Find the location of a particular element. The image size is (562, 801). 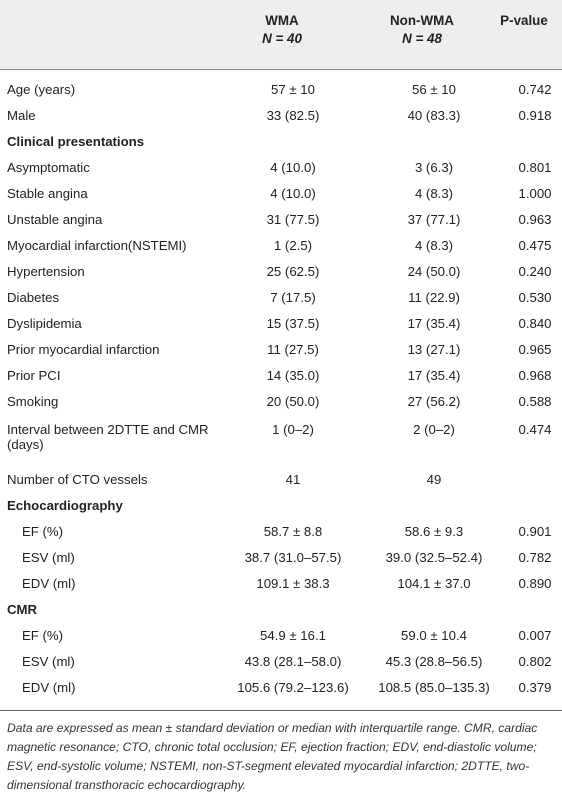

nonwma-value: 13 (27.1) is located at coordinates (434, 349).